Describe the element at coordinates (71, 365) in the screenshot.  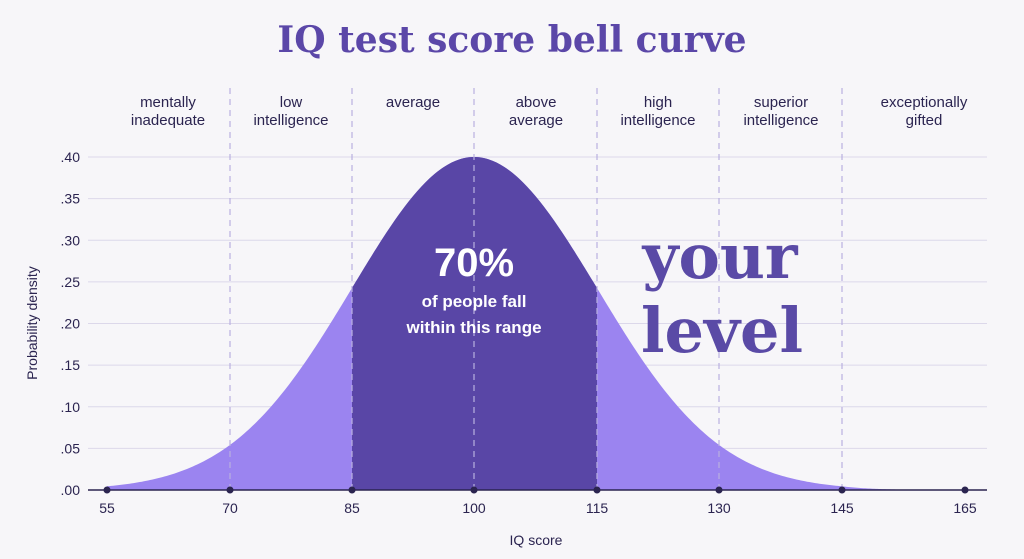
I see `y-tick-label: .15` at that location.